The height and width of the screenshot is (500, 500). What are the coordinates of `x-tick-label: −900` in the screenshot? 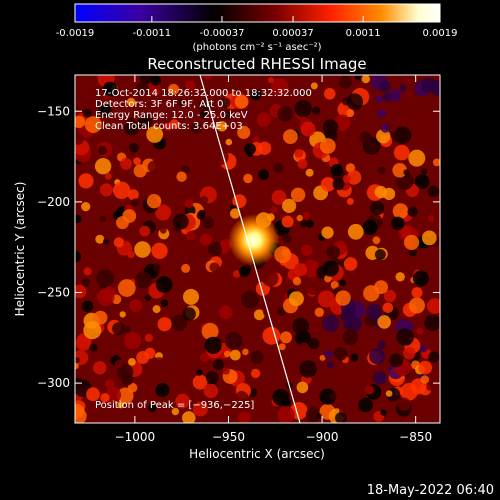 It's located at (322, 437).